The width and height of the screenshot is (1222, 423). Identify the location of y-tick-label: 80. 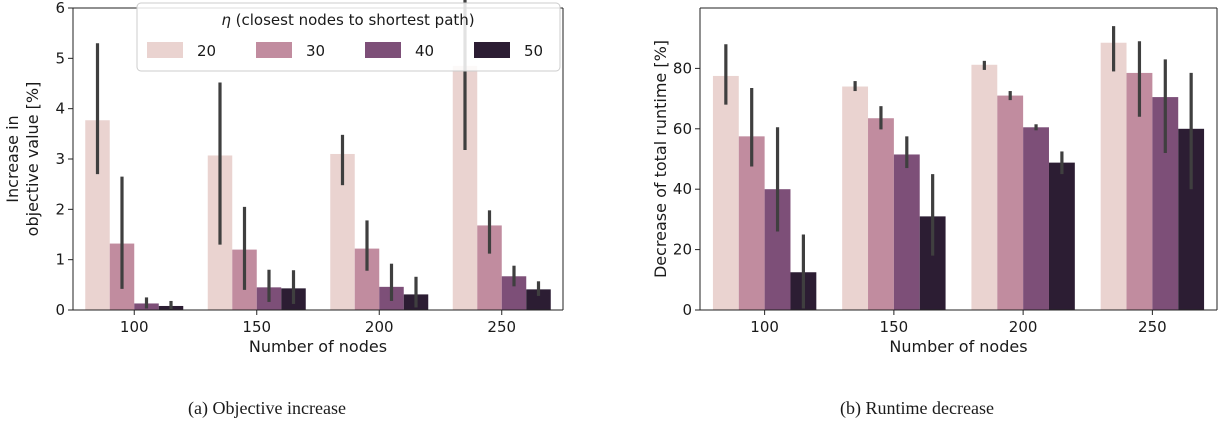
(682, 68).